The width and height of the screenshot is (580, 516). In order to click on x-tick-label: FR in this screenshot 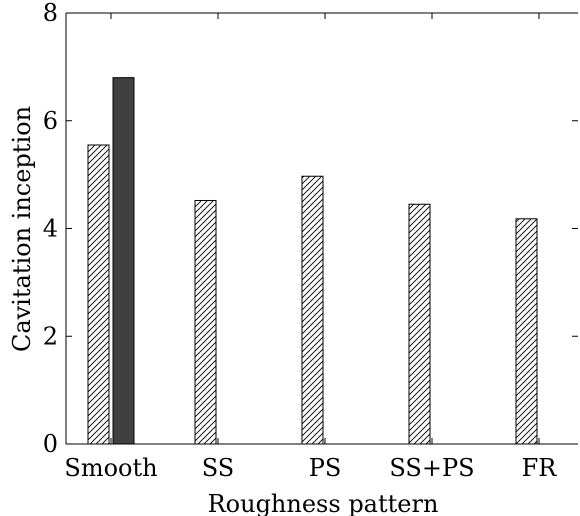, I will do `click(540, 468)`.